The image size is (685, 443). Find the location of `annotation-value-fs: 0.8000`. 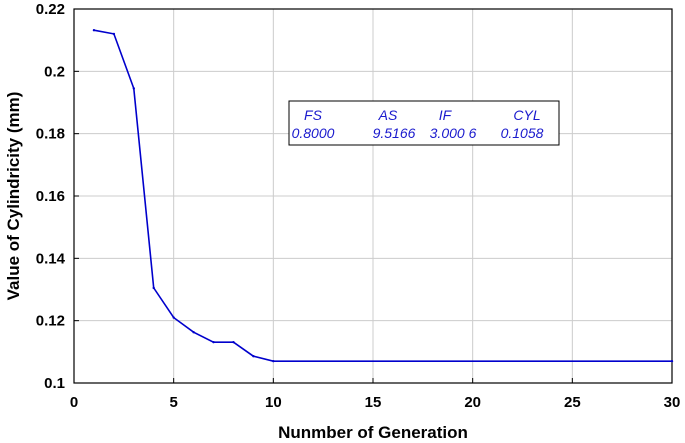

annotation-value-fs: 0.8000 is located at coordinates (313, 133).